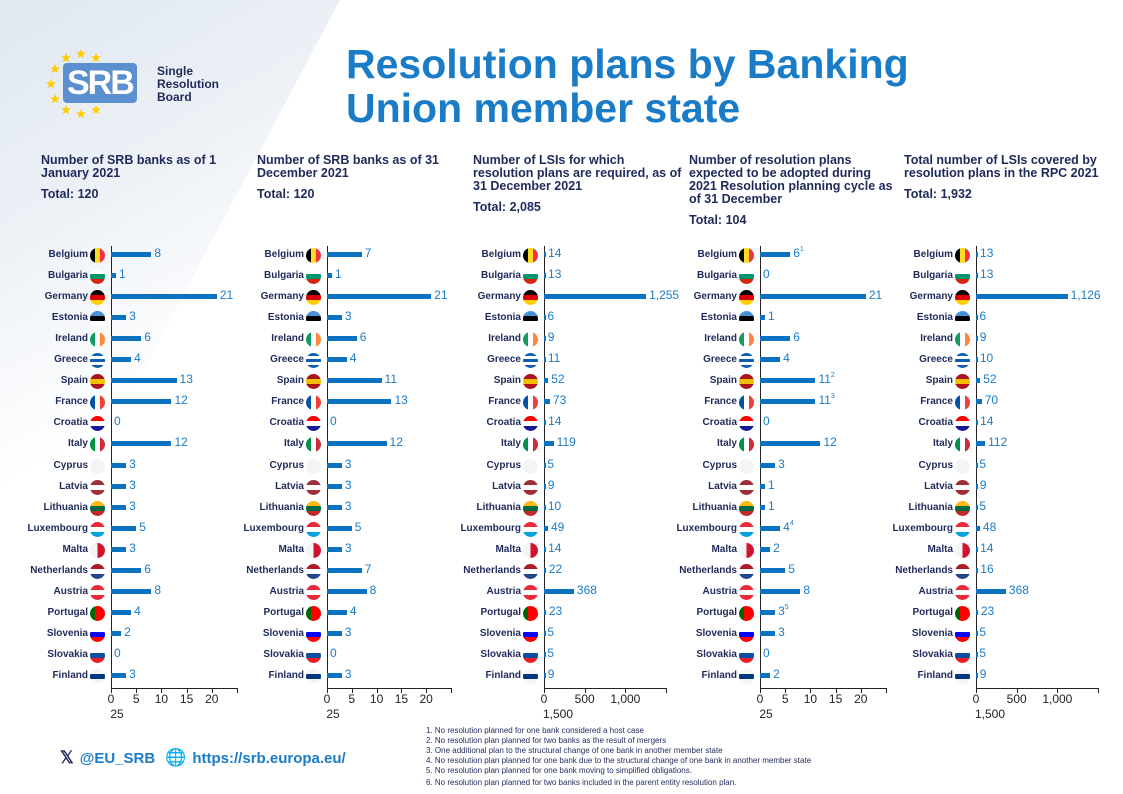  What do you see at coordinates (286, 675) in the screenshot?
I see `country-label: Finland` at bounding box center [286, 675].